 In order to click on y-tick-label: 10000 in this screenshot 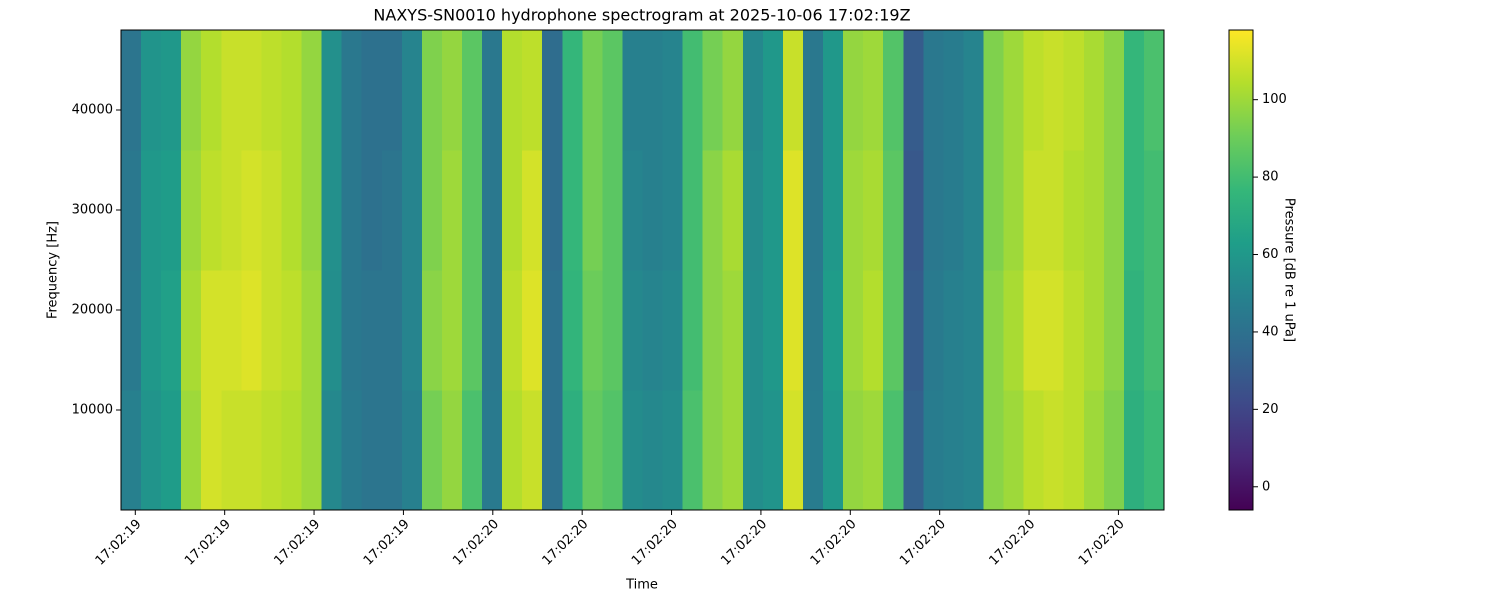, I will do `click(92, 410)`.